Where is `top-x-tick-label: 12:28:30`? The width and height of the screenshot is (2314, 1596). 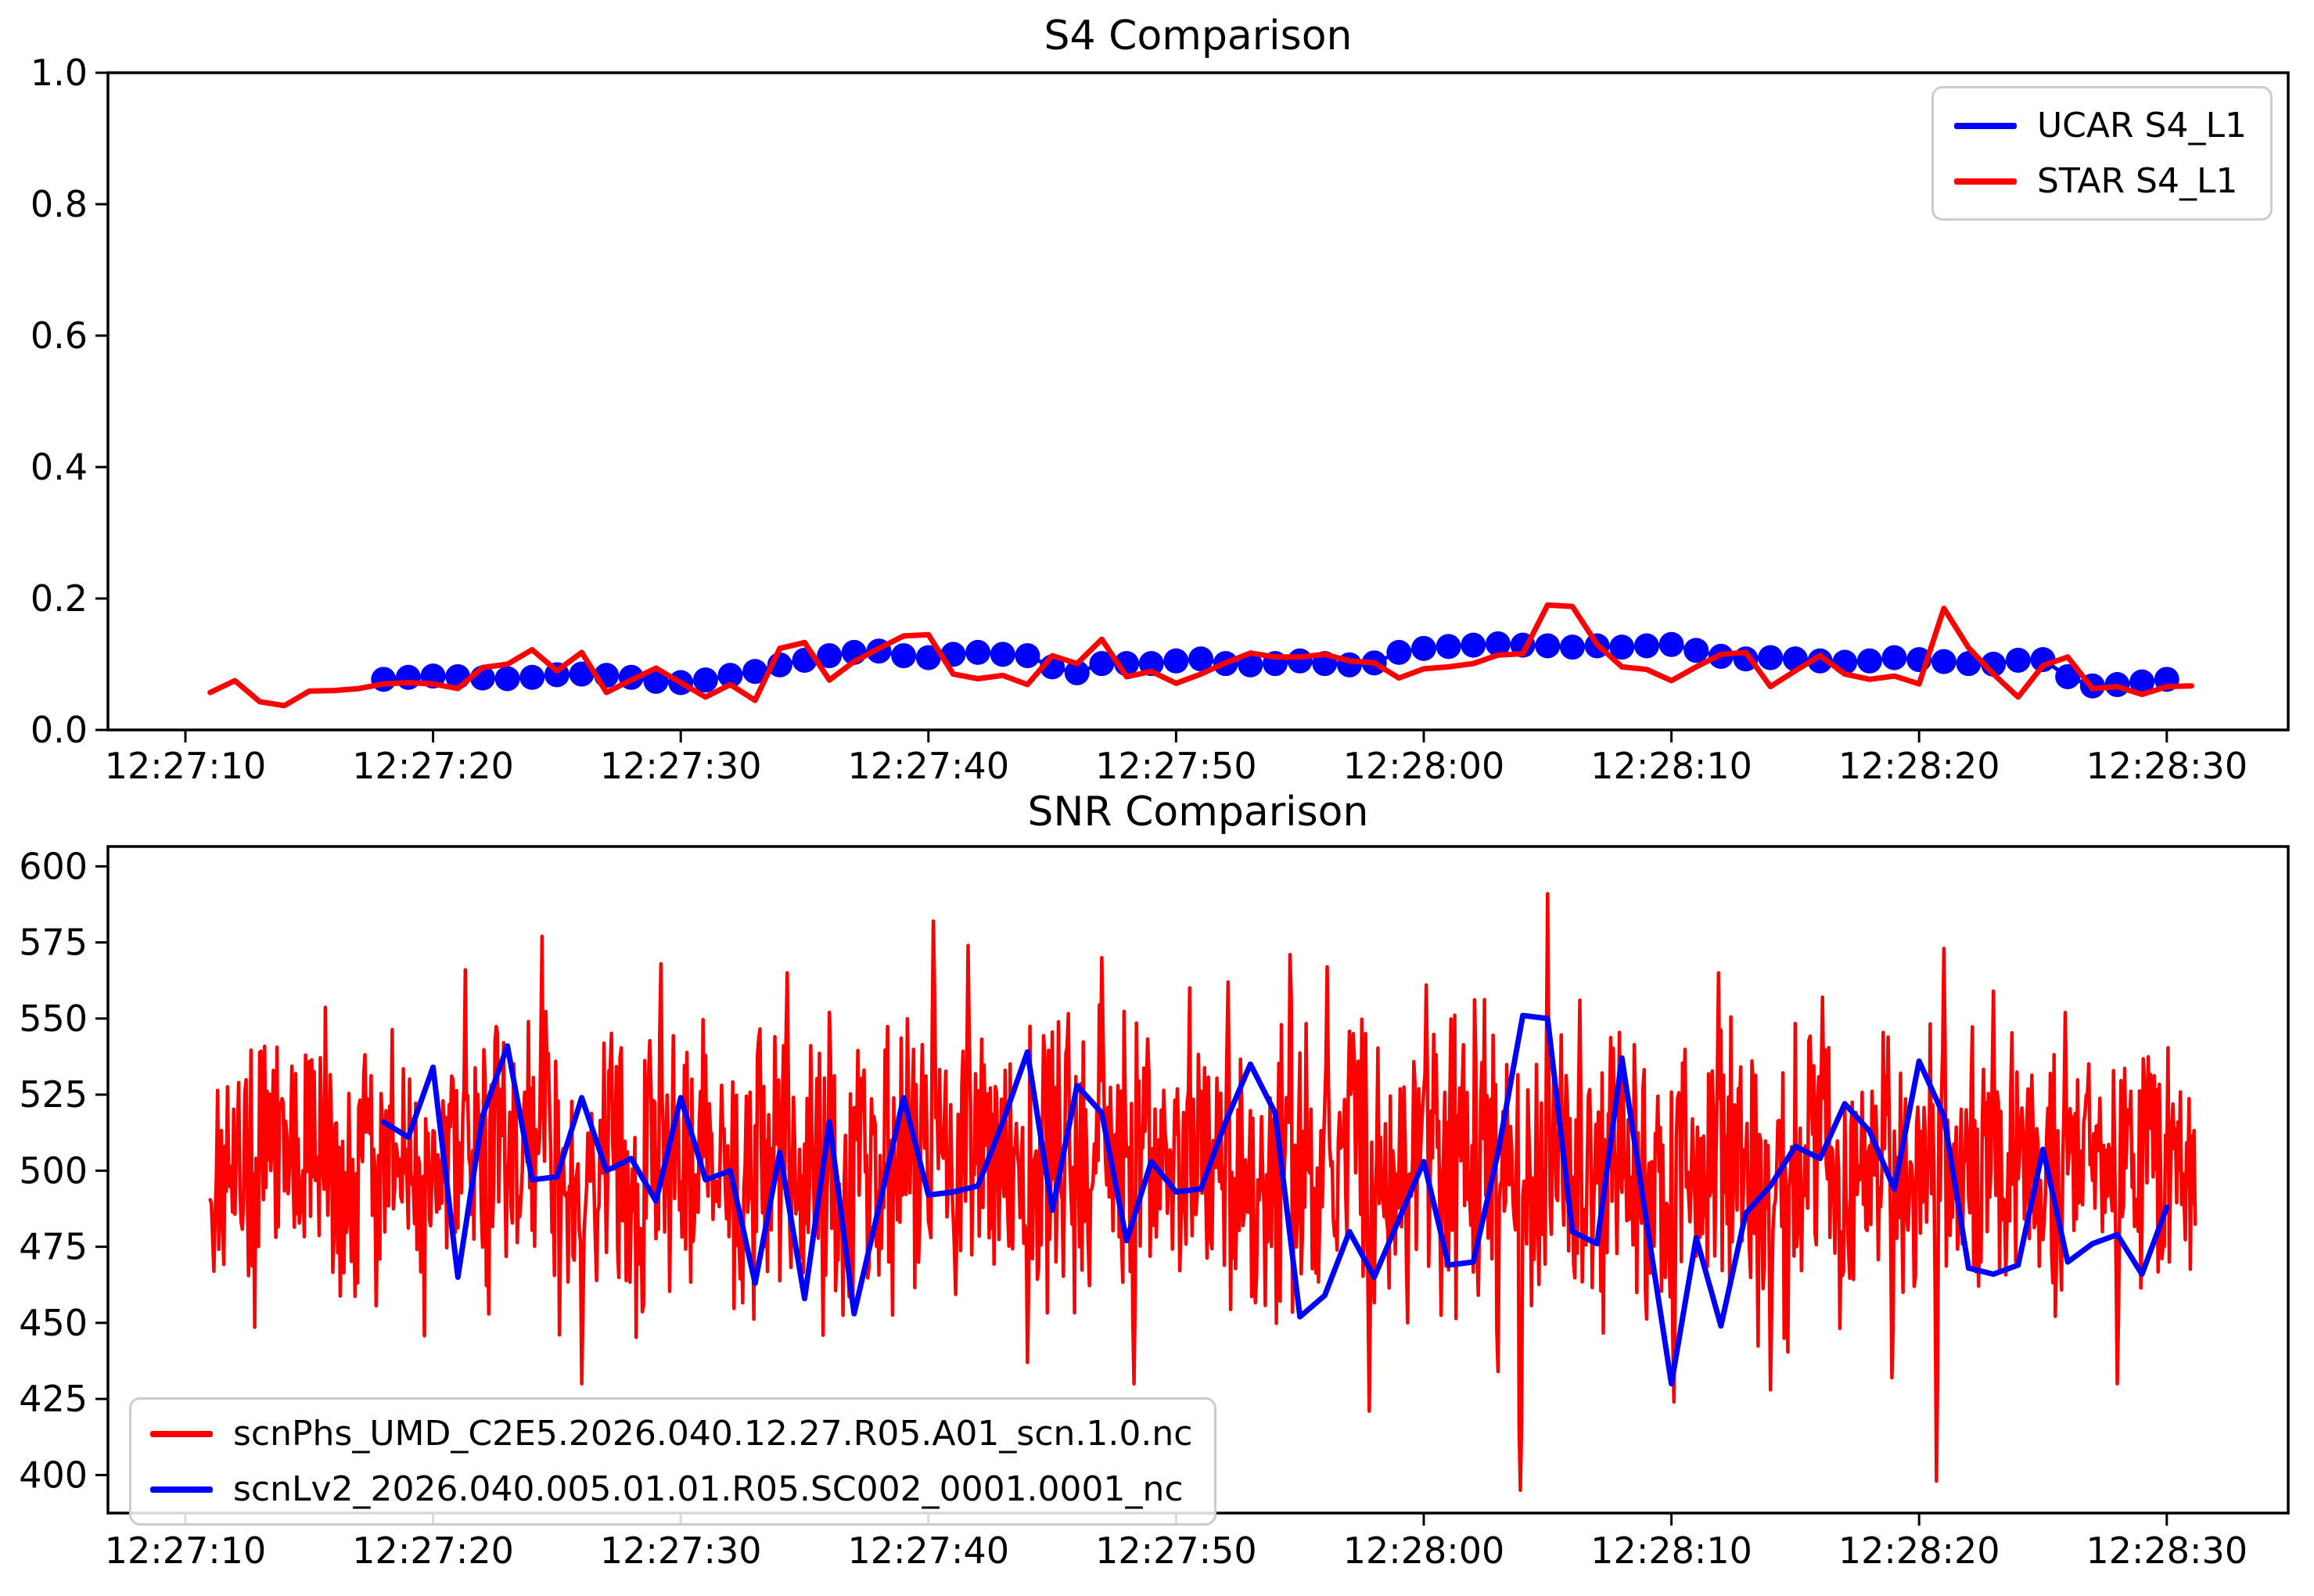 top-x-tick-label: 12:28:30 is located at coordinates (2167, 766).